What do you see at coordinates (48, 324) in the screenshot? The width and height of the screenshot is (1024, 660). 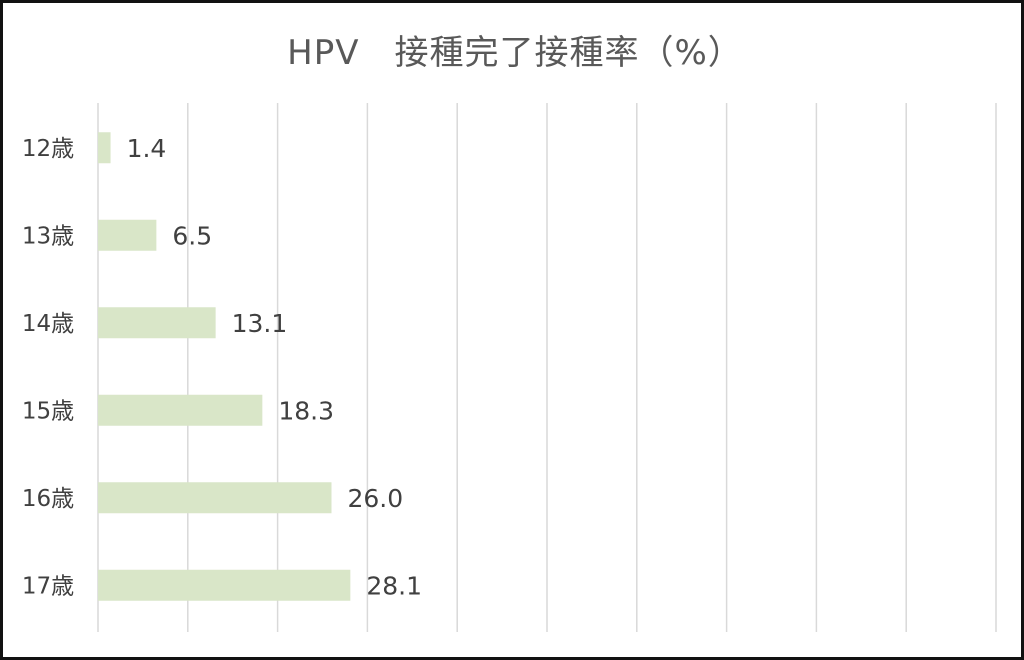 I see `category-label: 14歳` at bounding box center [48, 324].